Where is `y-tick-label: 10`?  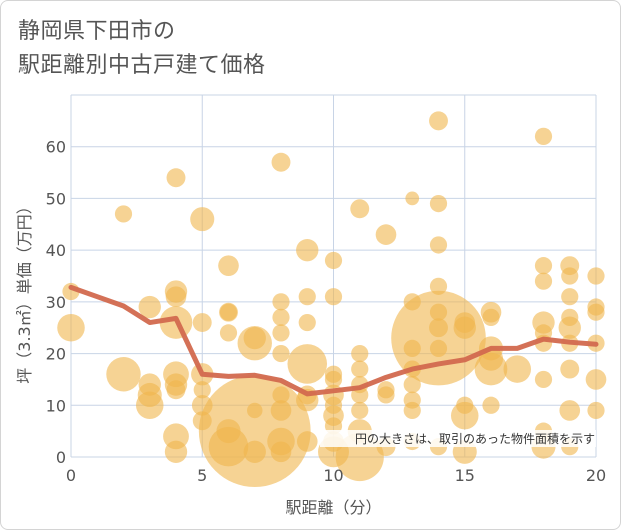 y-tick-label: 10 is located at coordinates (56, 405).